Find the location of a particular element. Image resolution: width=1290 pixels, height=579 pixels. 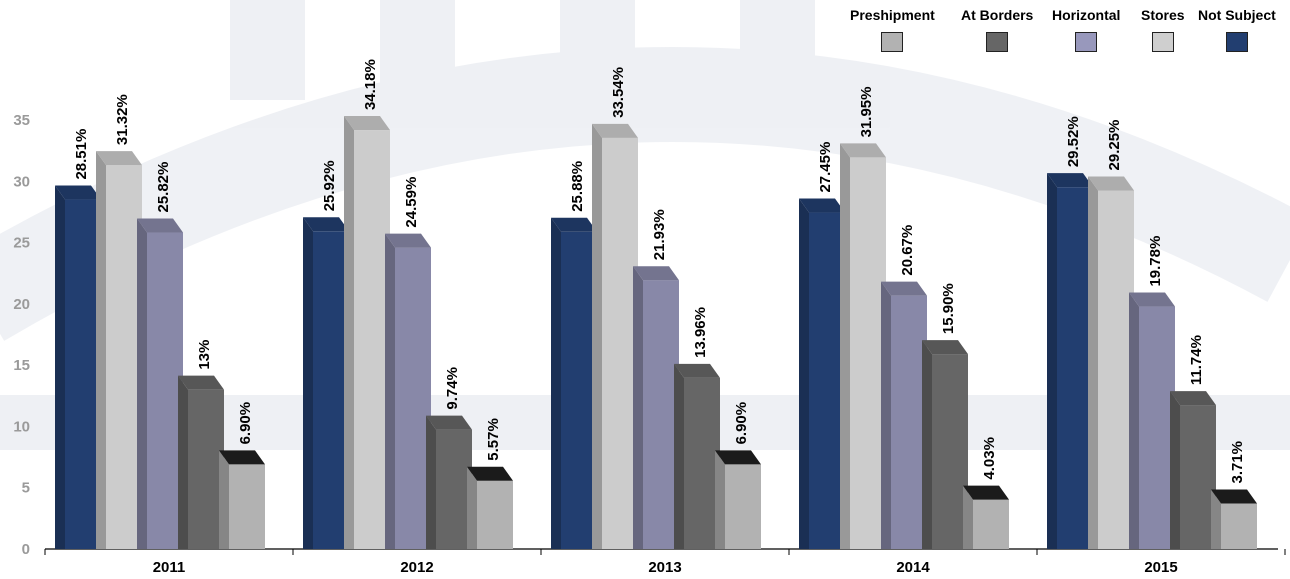

data-label: 21.93% is located at coordinates (659, 234).